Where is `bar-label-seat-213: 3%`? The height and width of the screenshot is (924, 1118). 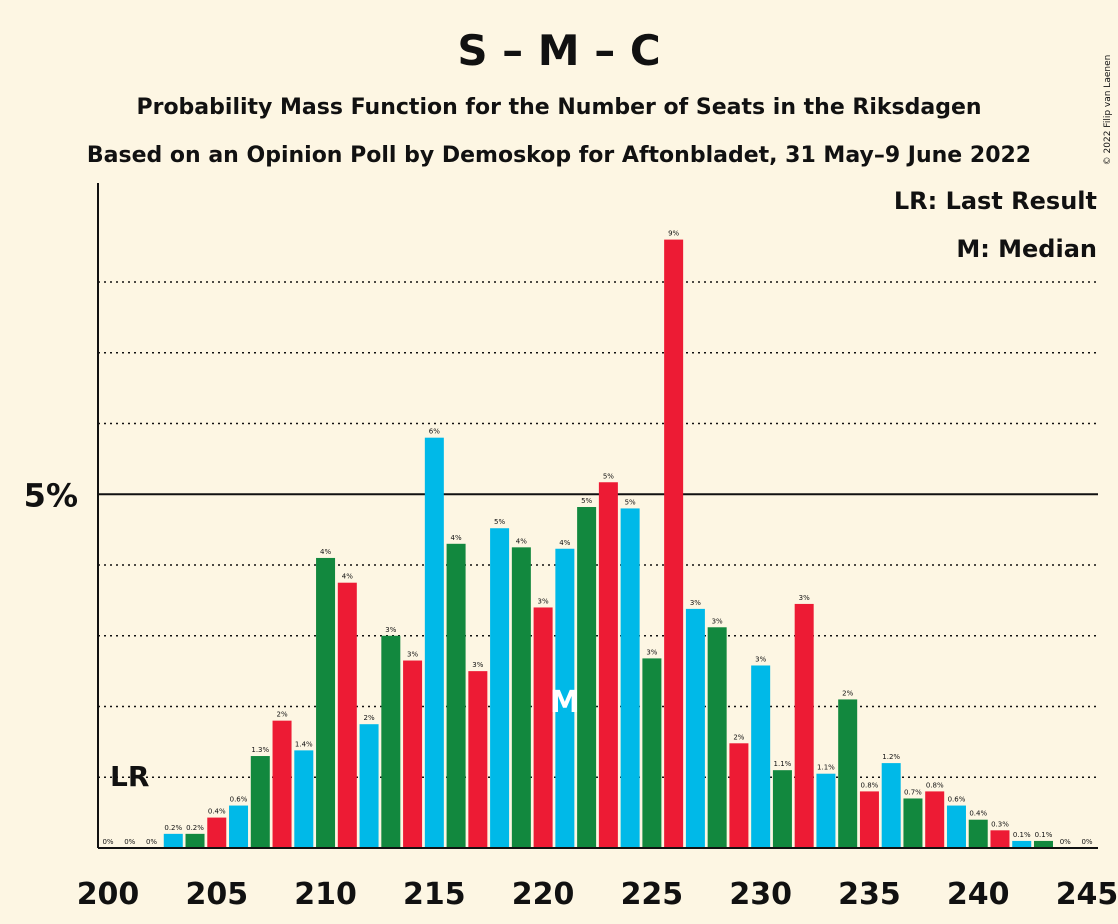 bar-label-seat-213: 3% is located at coordinates (390, 630).